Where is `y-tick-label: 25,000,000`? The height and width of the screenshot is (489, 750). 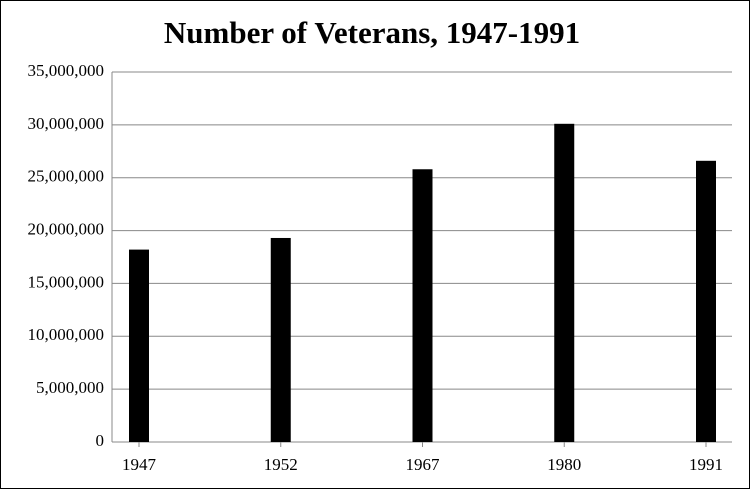 y-tick-label: 25,000,000 is located at coordinates (66, 176).